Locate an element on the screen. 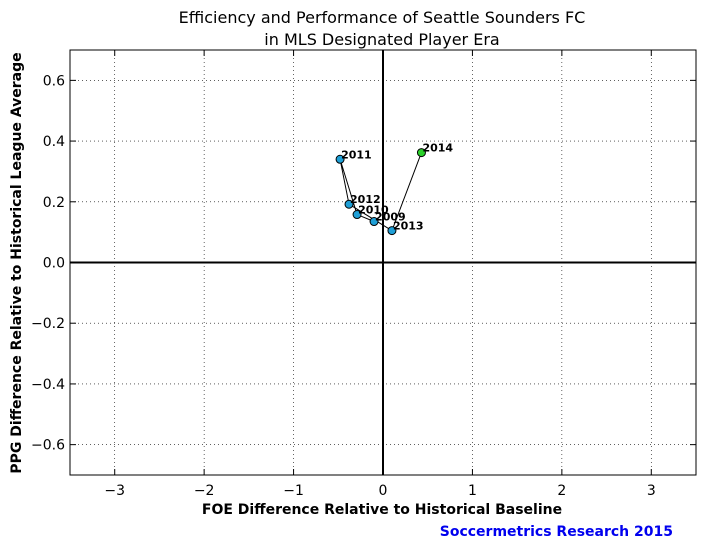 This screenshot has width=704, height=541. point-label: 2013 is located at coordinates (408, 226).